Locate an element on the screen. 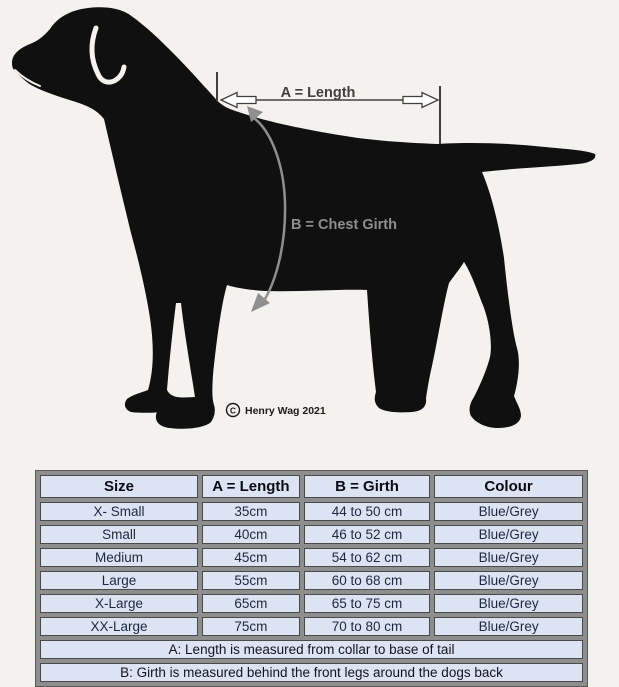 The height and width of the screenshot is (687, 619). cell-length: 55cm is located at coordinates (250, 580).